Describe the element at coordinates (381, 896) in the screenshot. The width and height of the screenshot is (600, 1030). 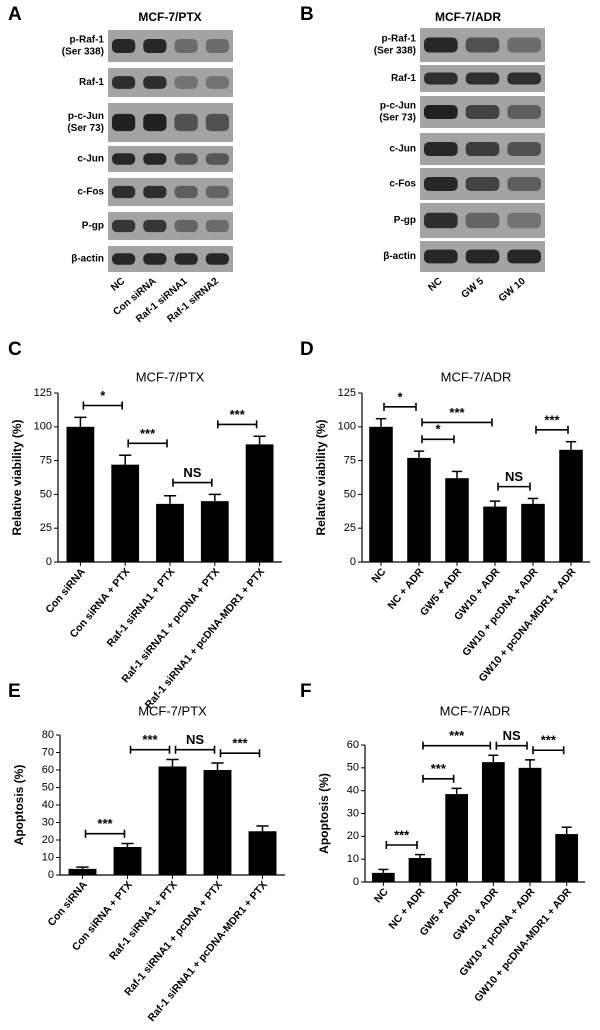
I see `x-tick-label: NC` at that location.